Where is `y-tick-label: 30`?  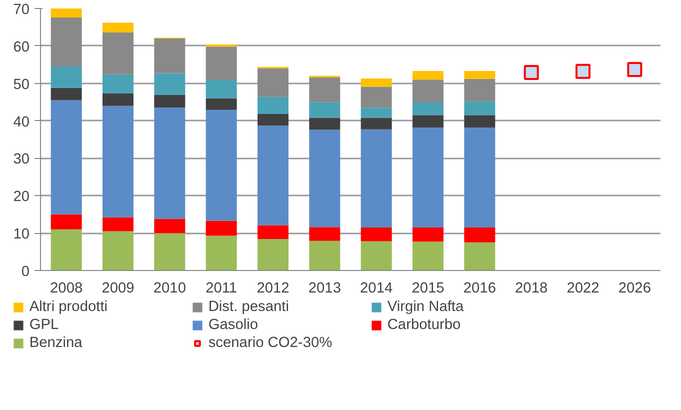 y-tick-label: 30 is located at coordinates (21, 160).